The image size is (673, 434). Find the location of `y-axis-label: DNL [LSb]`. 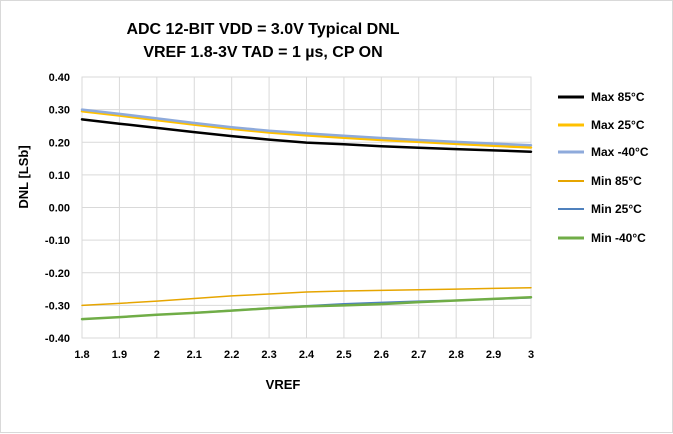

y-axis-label: DNL [LSb] is located at coordinates (23, 176).